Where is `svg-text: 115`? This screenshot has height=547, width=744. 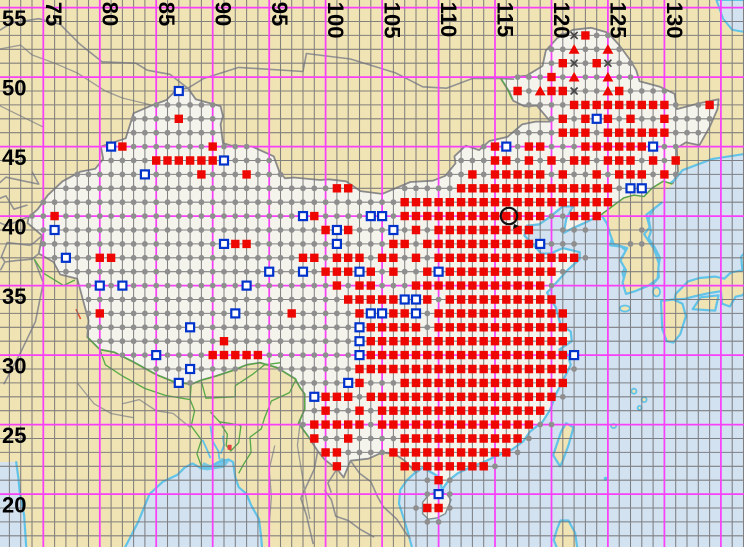 svg-text: 115 is located at coordinates (505, 19).